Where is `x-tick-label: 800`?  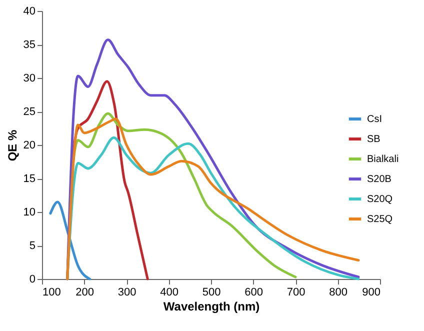 x-tick-label: 800 is located at coordinates (338, 292).